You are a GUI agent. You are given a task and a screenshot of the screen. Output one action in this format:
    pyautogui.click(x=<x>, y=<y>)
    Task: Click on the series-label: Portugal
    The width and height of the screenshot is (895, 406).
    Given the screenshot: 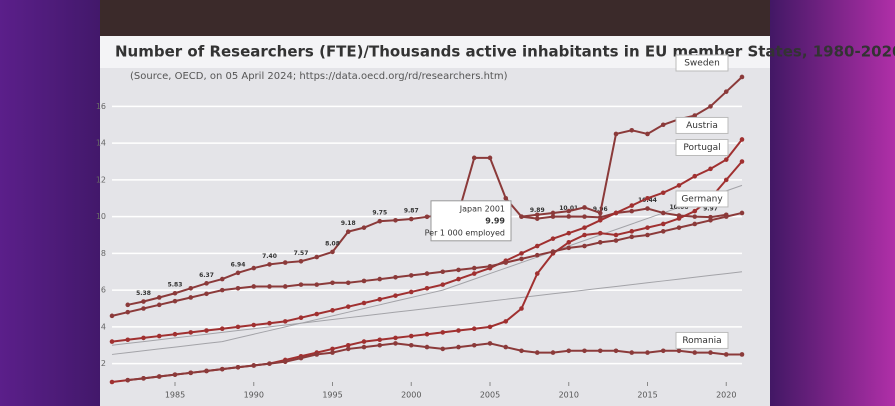 What is the action you would take?
    pyautogui.click(x=701, y=148)
    